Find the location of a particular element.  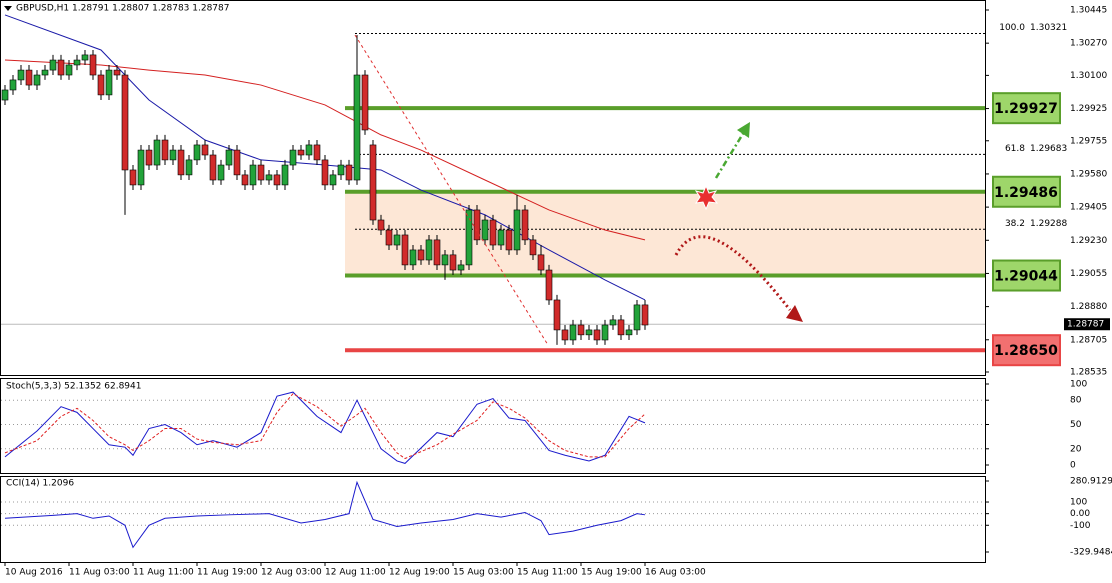

y-tick-label: -329.9484 is located at coordinates (1091, 553).